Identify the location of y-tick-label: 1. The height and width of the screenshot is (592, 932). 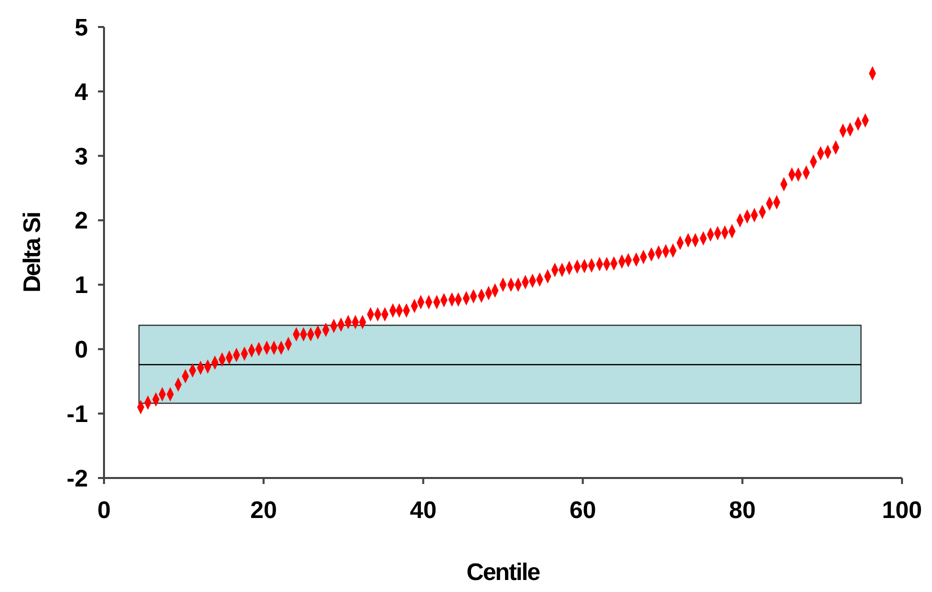
(81, 286).